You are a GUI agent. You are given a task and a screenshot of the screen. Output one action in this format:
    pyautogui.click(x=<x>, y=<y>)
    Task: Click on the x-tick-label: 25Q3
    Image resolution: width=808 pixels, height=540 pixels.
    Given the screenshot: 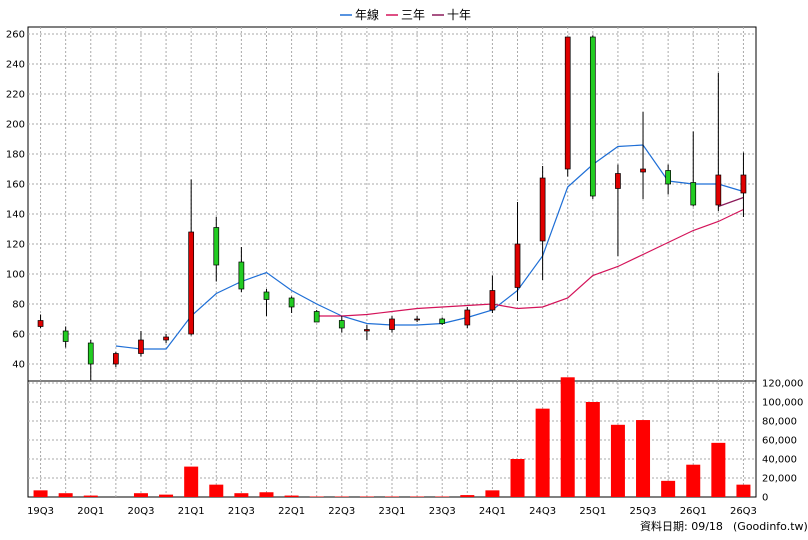 What is the action you would take?
    pyautogui.click(x=643, y=511)
    